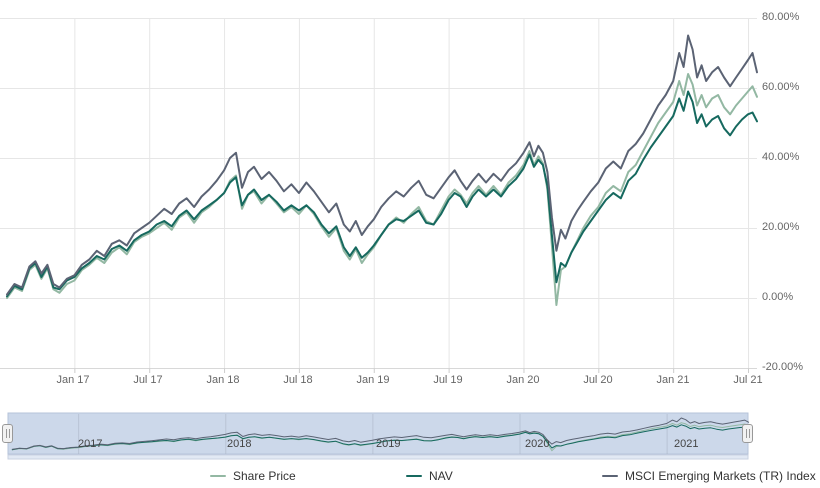 The image size is (820, 488). I want to click on legend-item-share-price: Share Price, so click(308, 476).